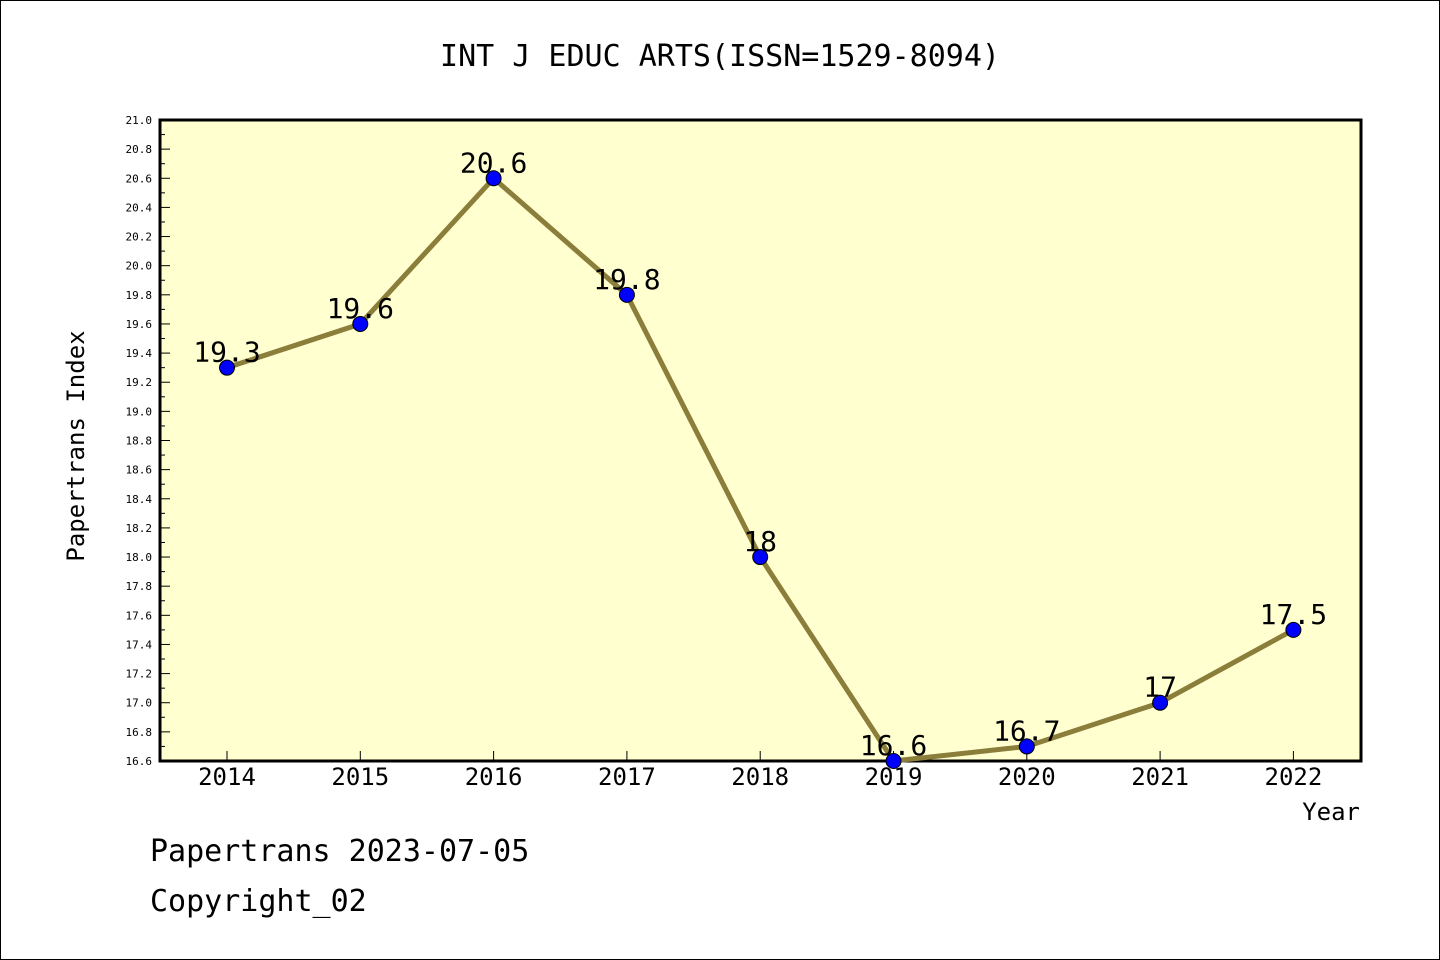  Describe the element at coordinates (139, 295) in the screenshot. I see `y-tick-label: 19.8` at that location.